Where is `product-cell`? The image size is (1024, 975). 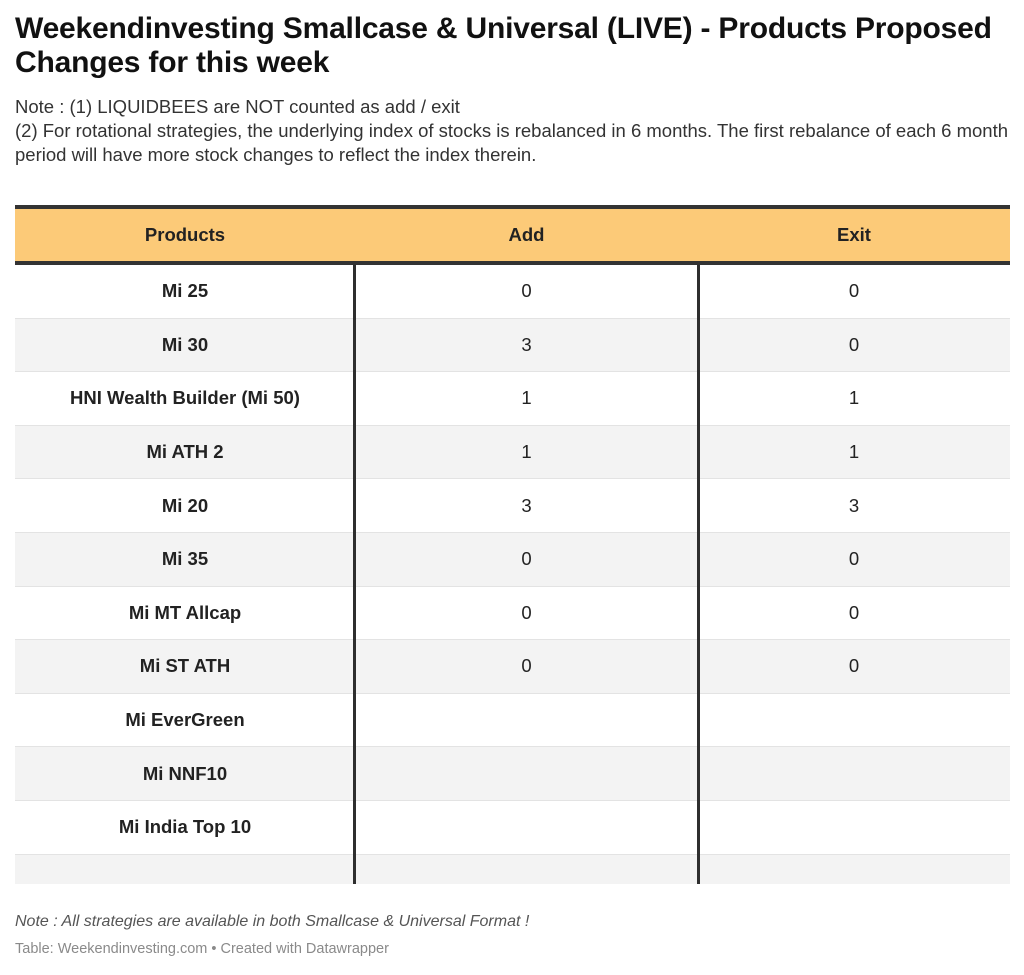
product-cell is located at coordinates (185, 869).